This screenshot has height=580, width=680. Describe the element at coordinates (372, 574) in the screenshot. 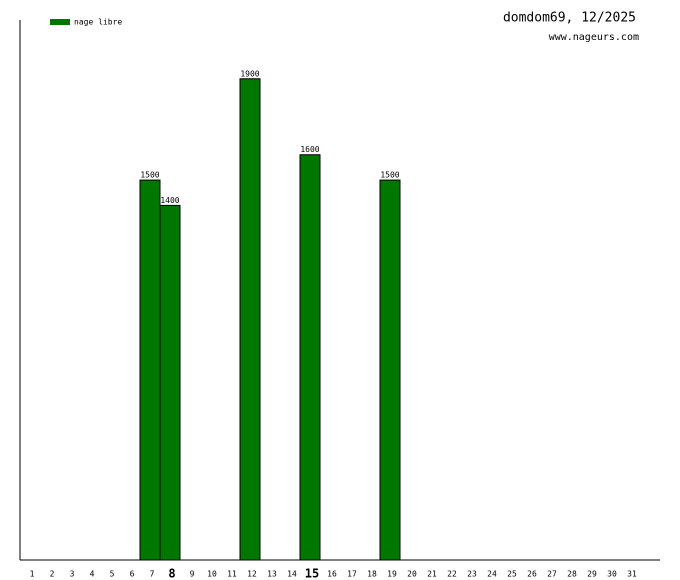

I see `x-tick-label: 18` at that location.